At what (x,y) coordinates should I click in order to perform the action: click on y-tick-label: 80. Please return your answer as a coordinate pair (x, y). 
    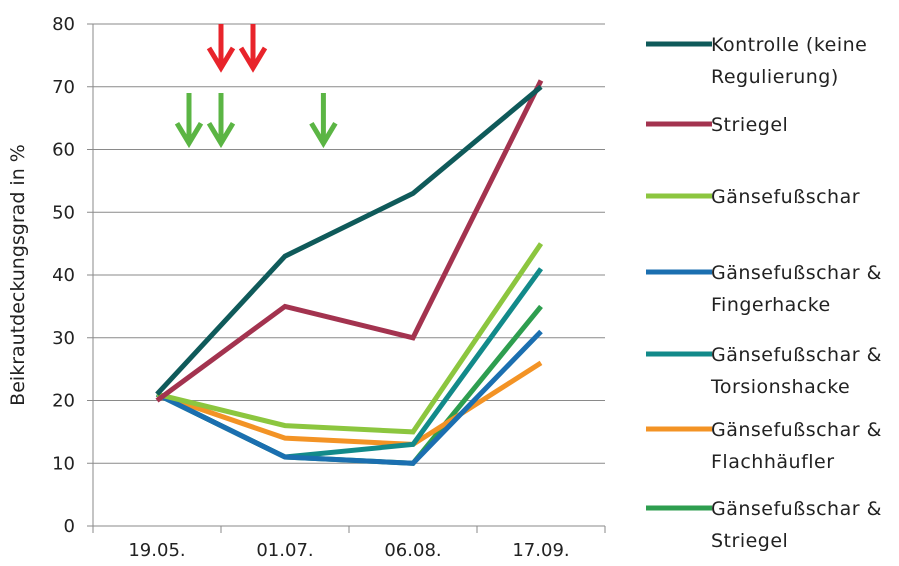
    Looking at the image, I should click on (63, 24).